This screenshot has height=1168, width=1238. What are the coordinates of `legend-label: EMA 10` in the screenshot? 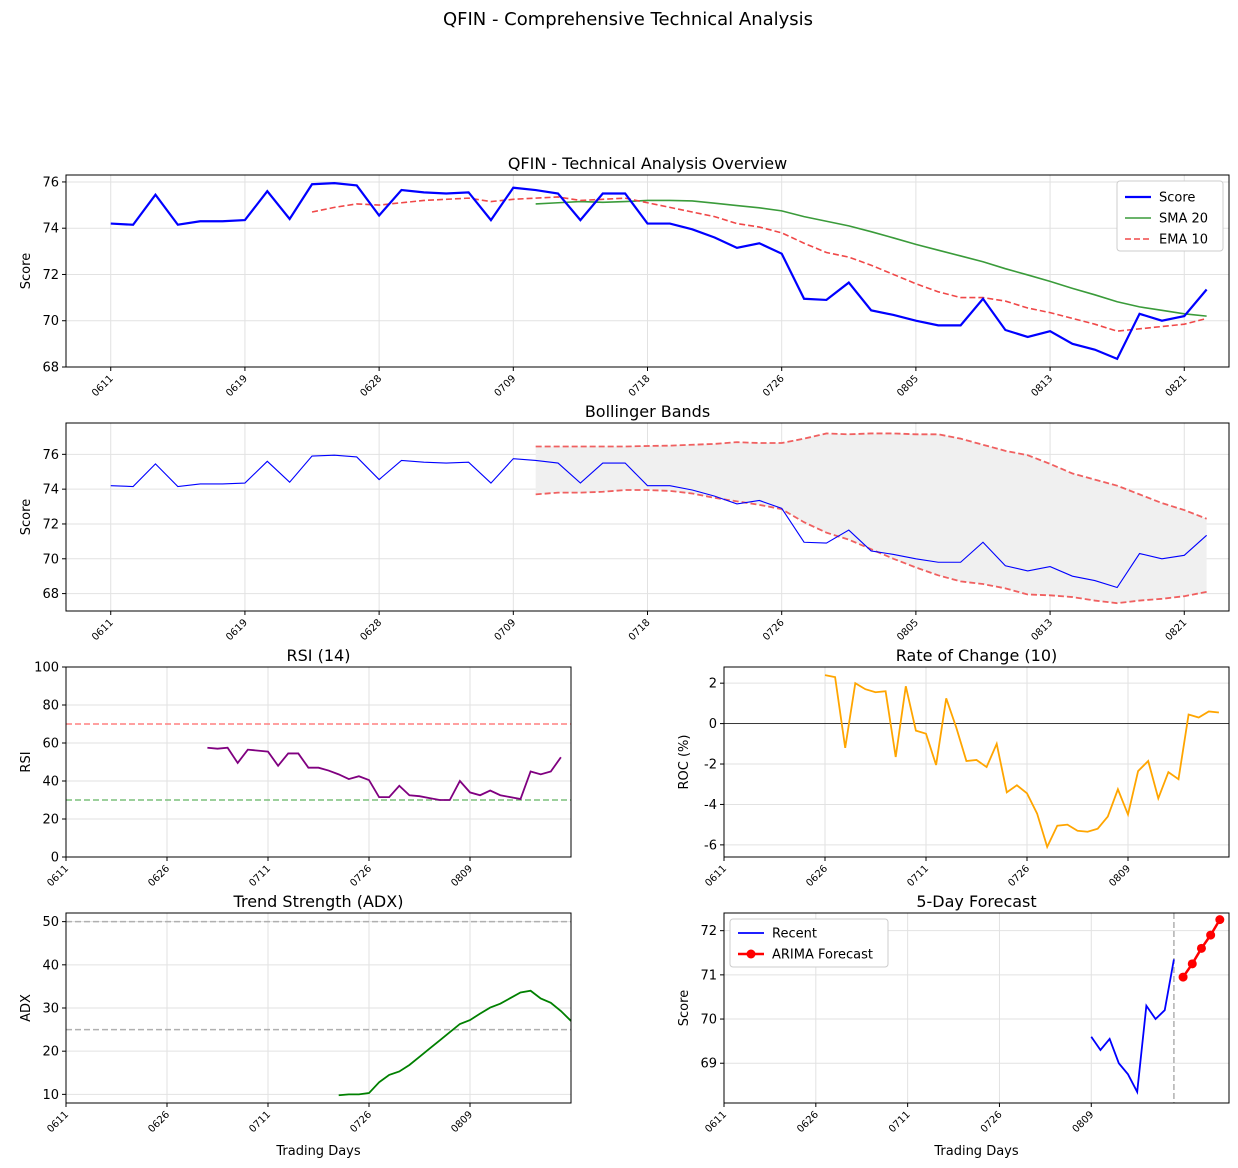 It's located at (1183, 240).